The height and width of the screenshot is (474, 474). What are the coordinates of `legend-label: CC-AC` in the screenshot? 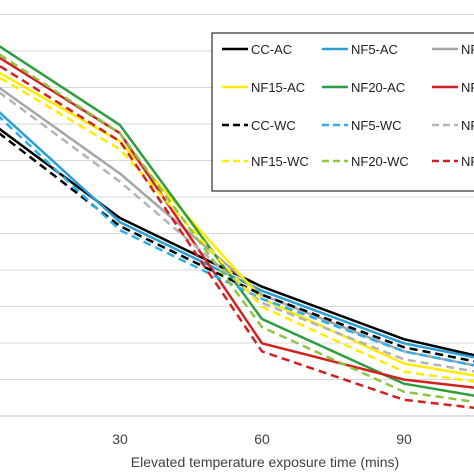 It's located at (271, 49).